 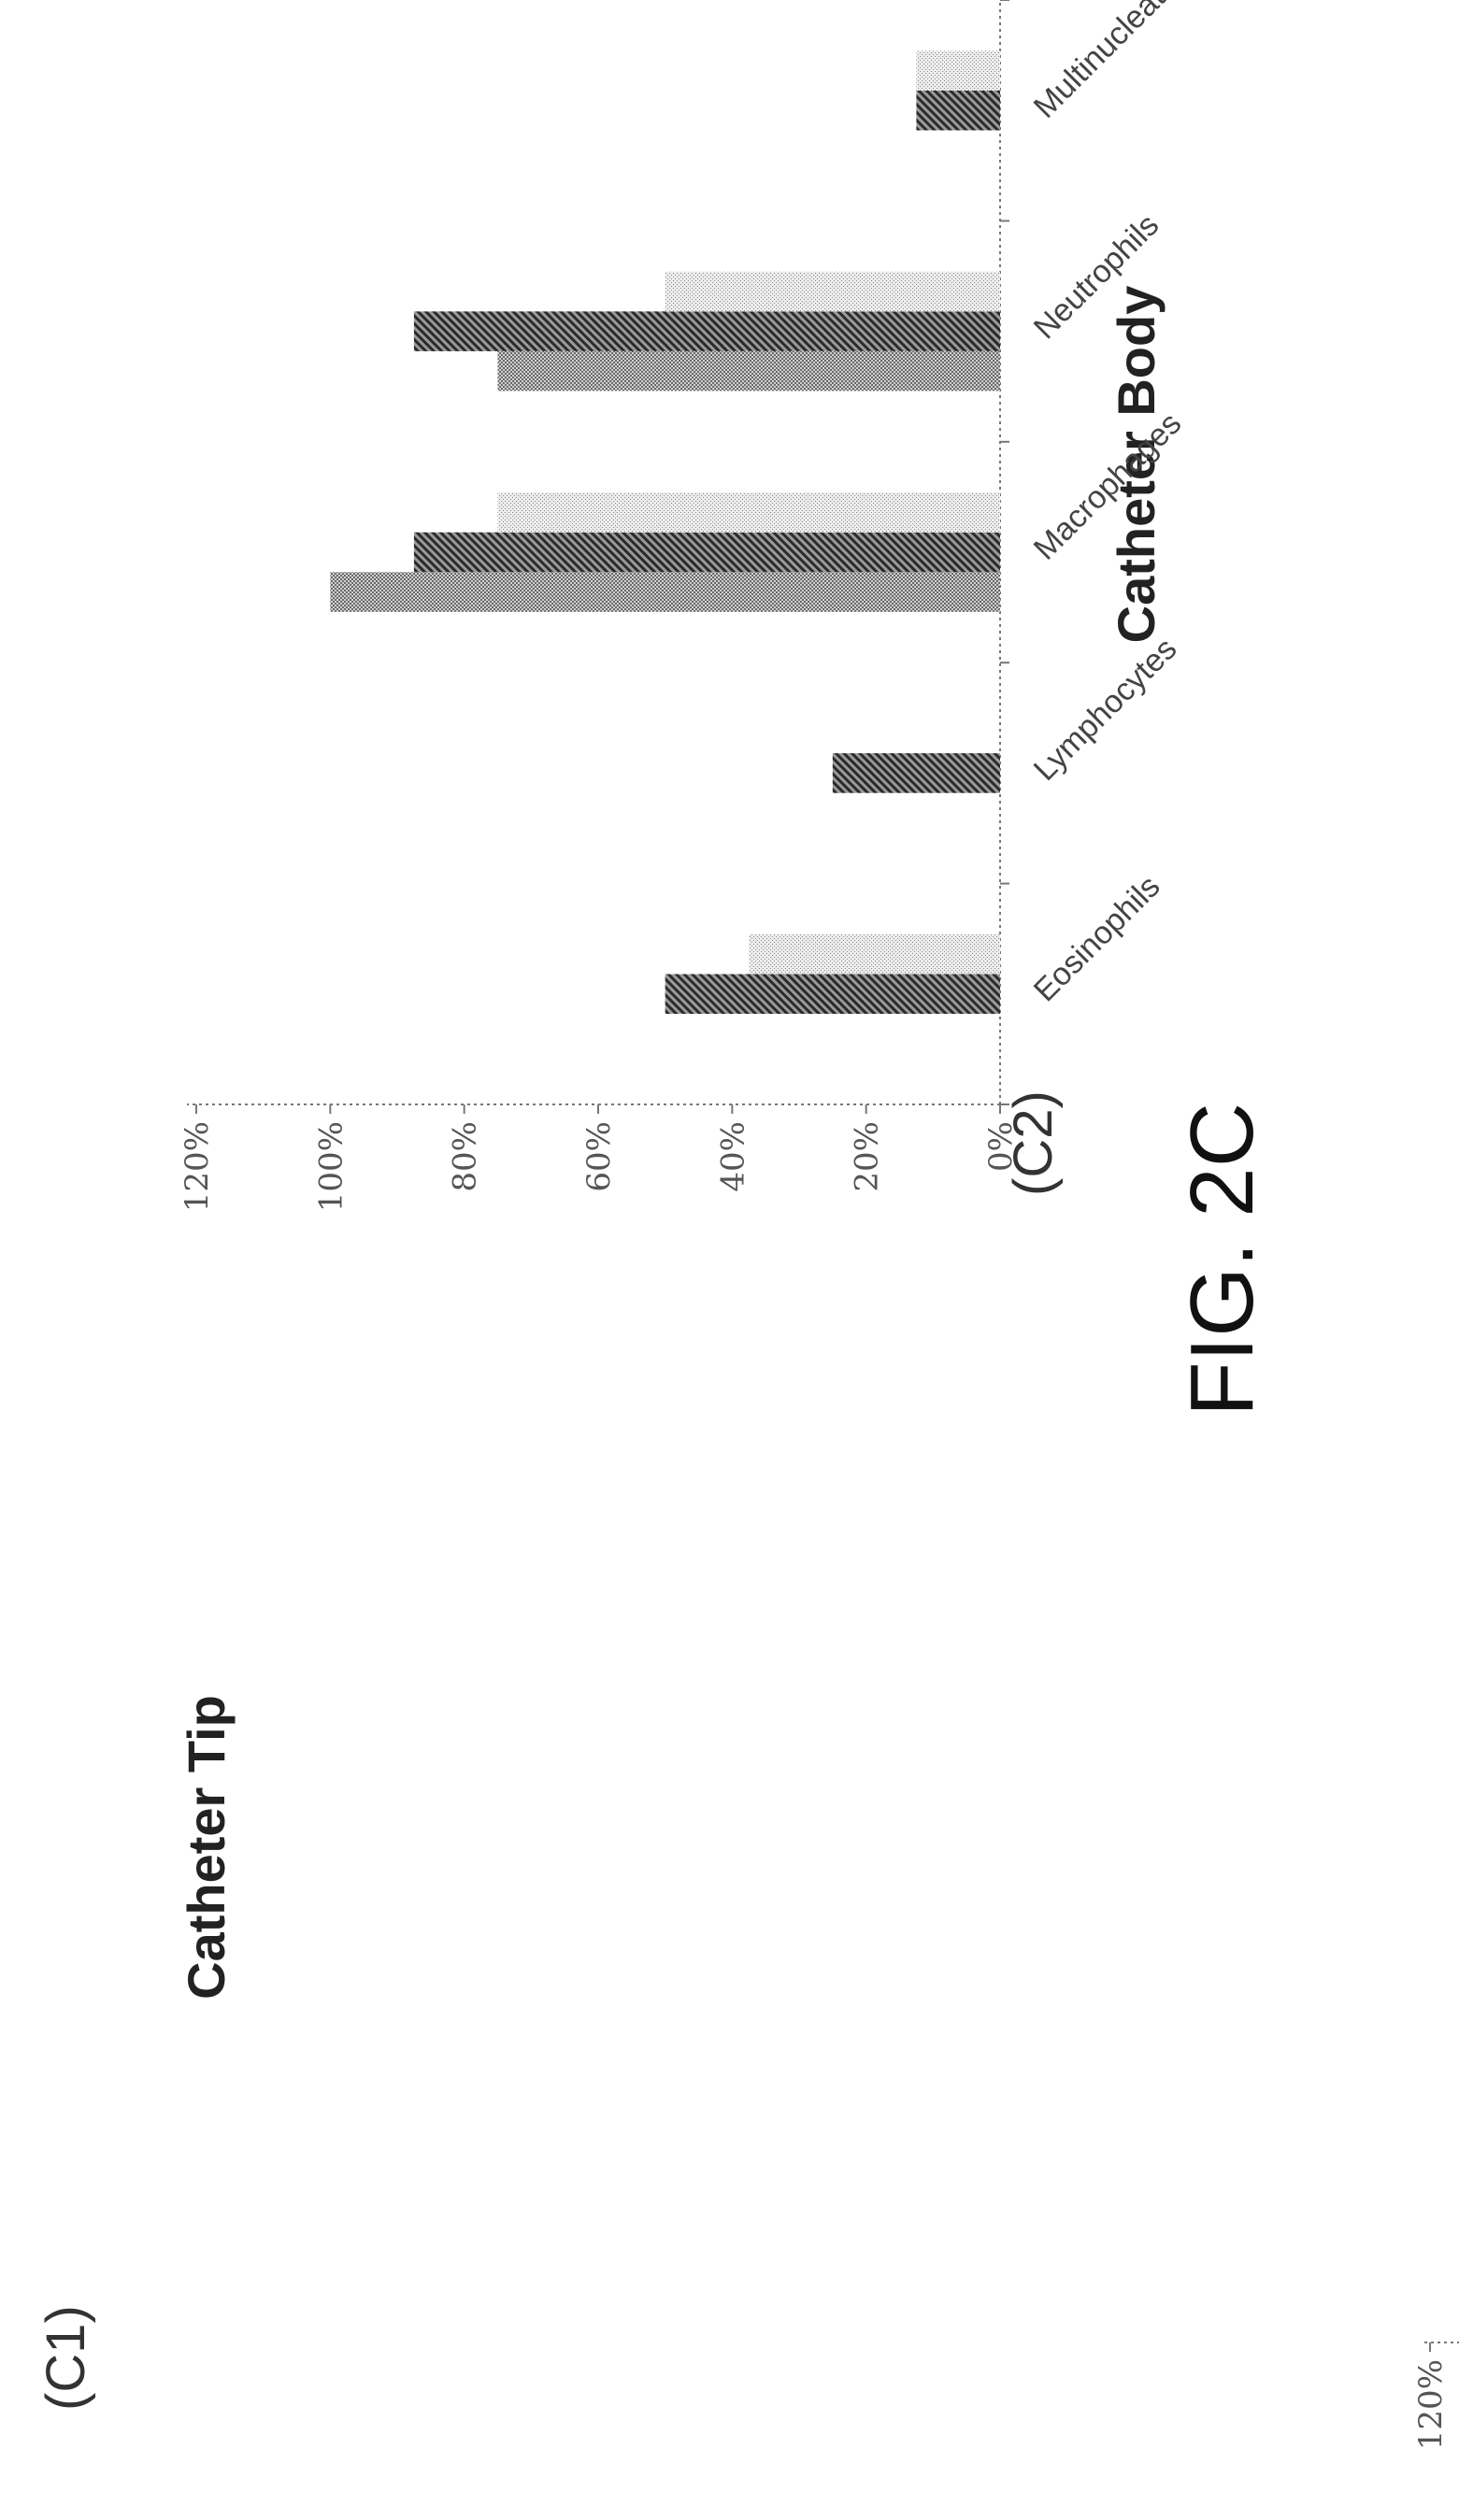 What do you see at coordinates (599, 1156) in the screenshot?
I see `y-tick-label: 60%` at bounding box center [599, 1156].